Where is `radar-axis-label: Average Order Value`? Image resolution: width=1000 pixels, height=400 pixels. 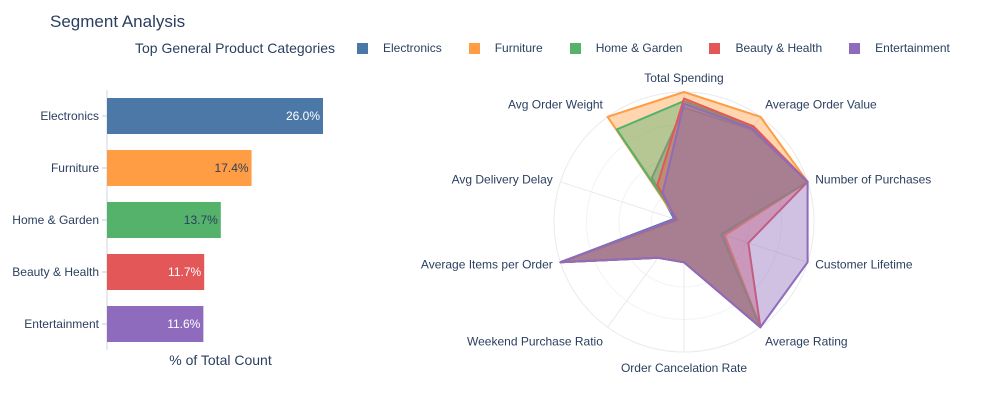
radar-axis-label: Average Order Value is located at coordinates (821, 104).